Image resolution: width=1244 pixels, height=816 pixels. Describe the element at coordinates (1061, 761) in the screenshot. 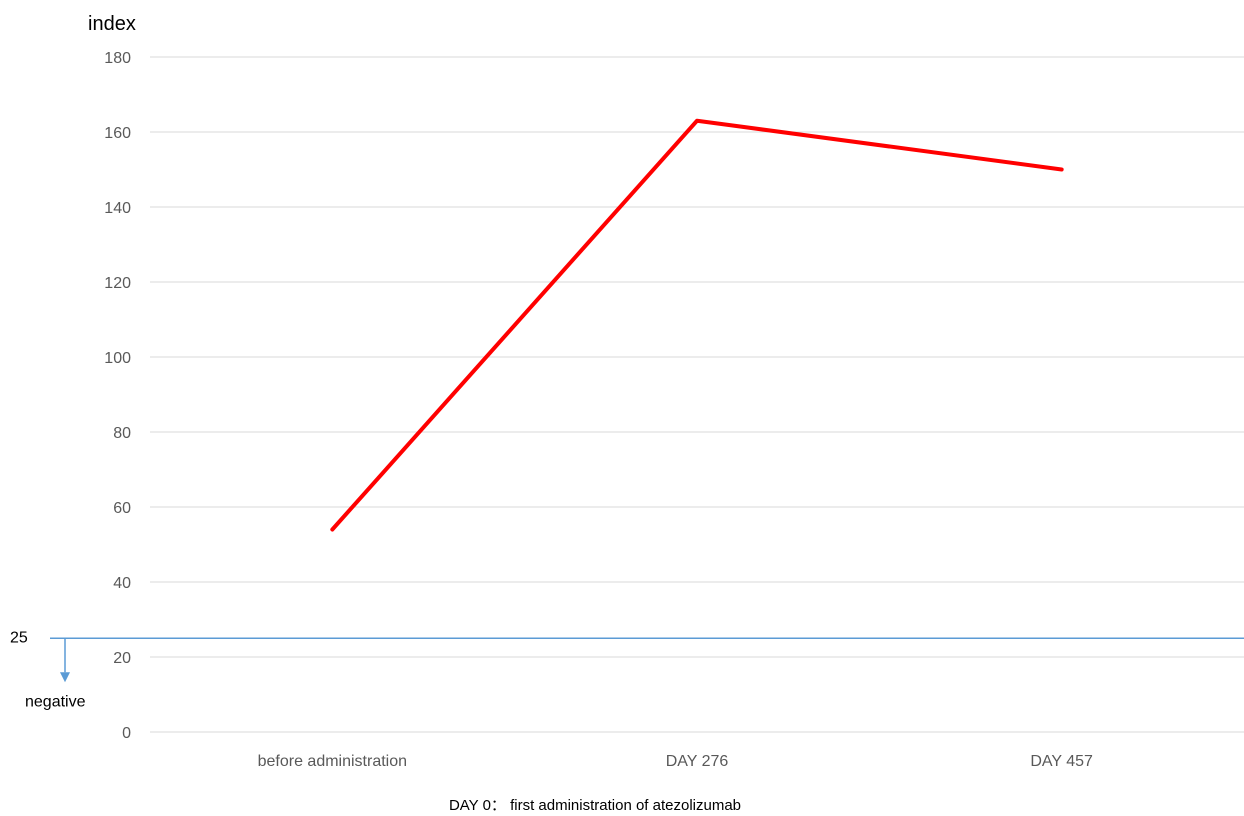

I see `x-category-label: DAY 457` at that location.